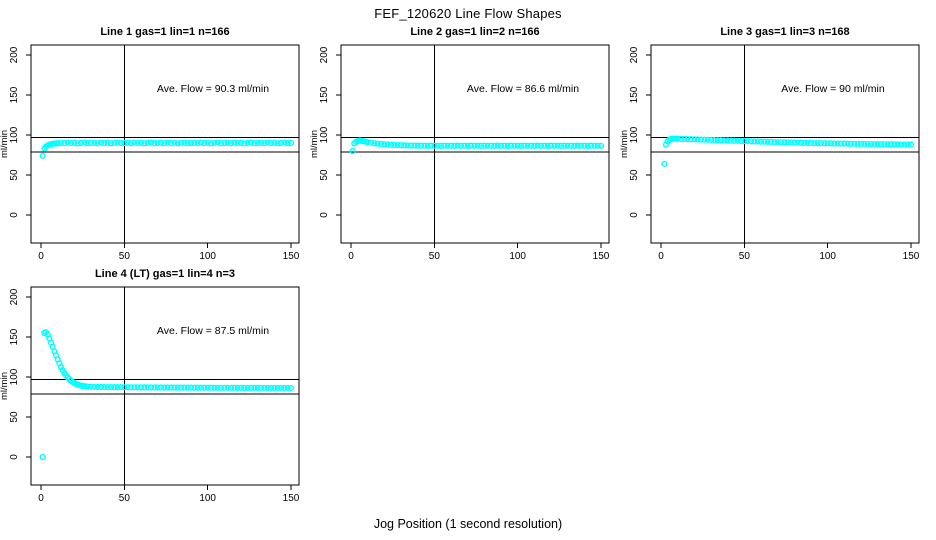 This screenshot has width=936, height=540. I want to click on plot-canvas-4: 200 150 100 50 0 0 50 100 150 ml/min, so click(150, 395).